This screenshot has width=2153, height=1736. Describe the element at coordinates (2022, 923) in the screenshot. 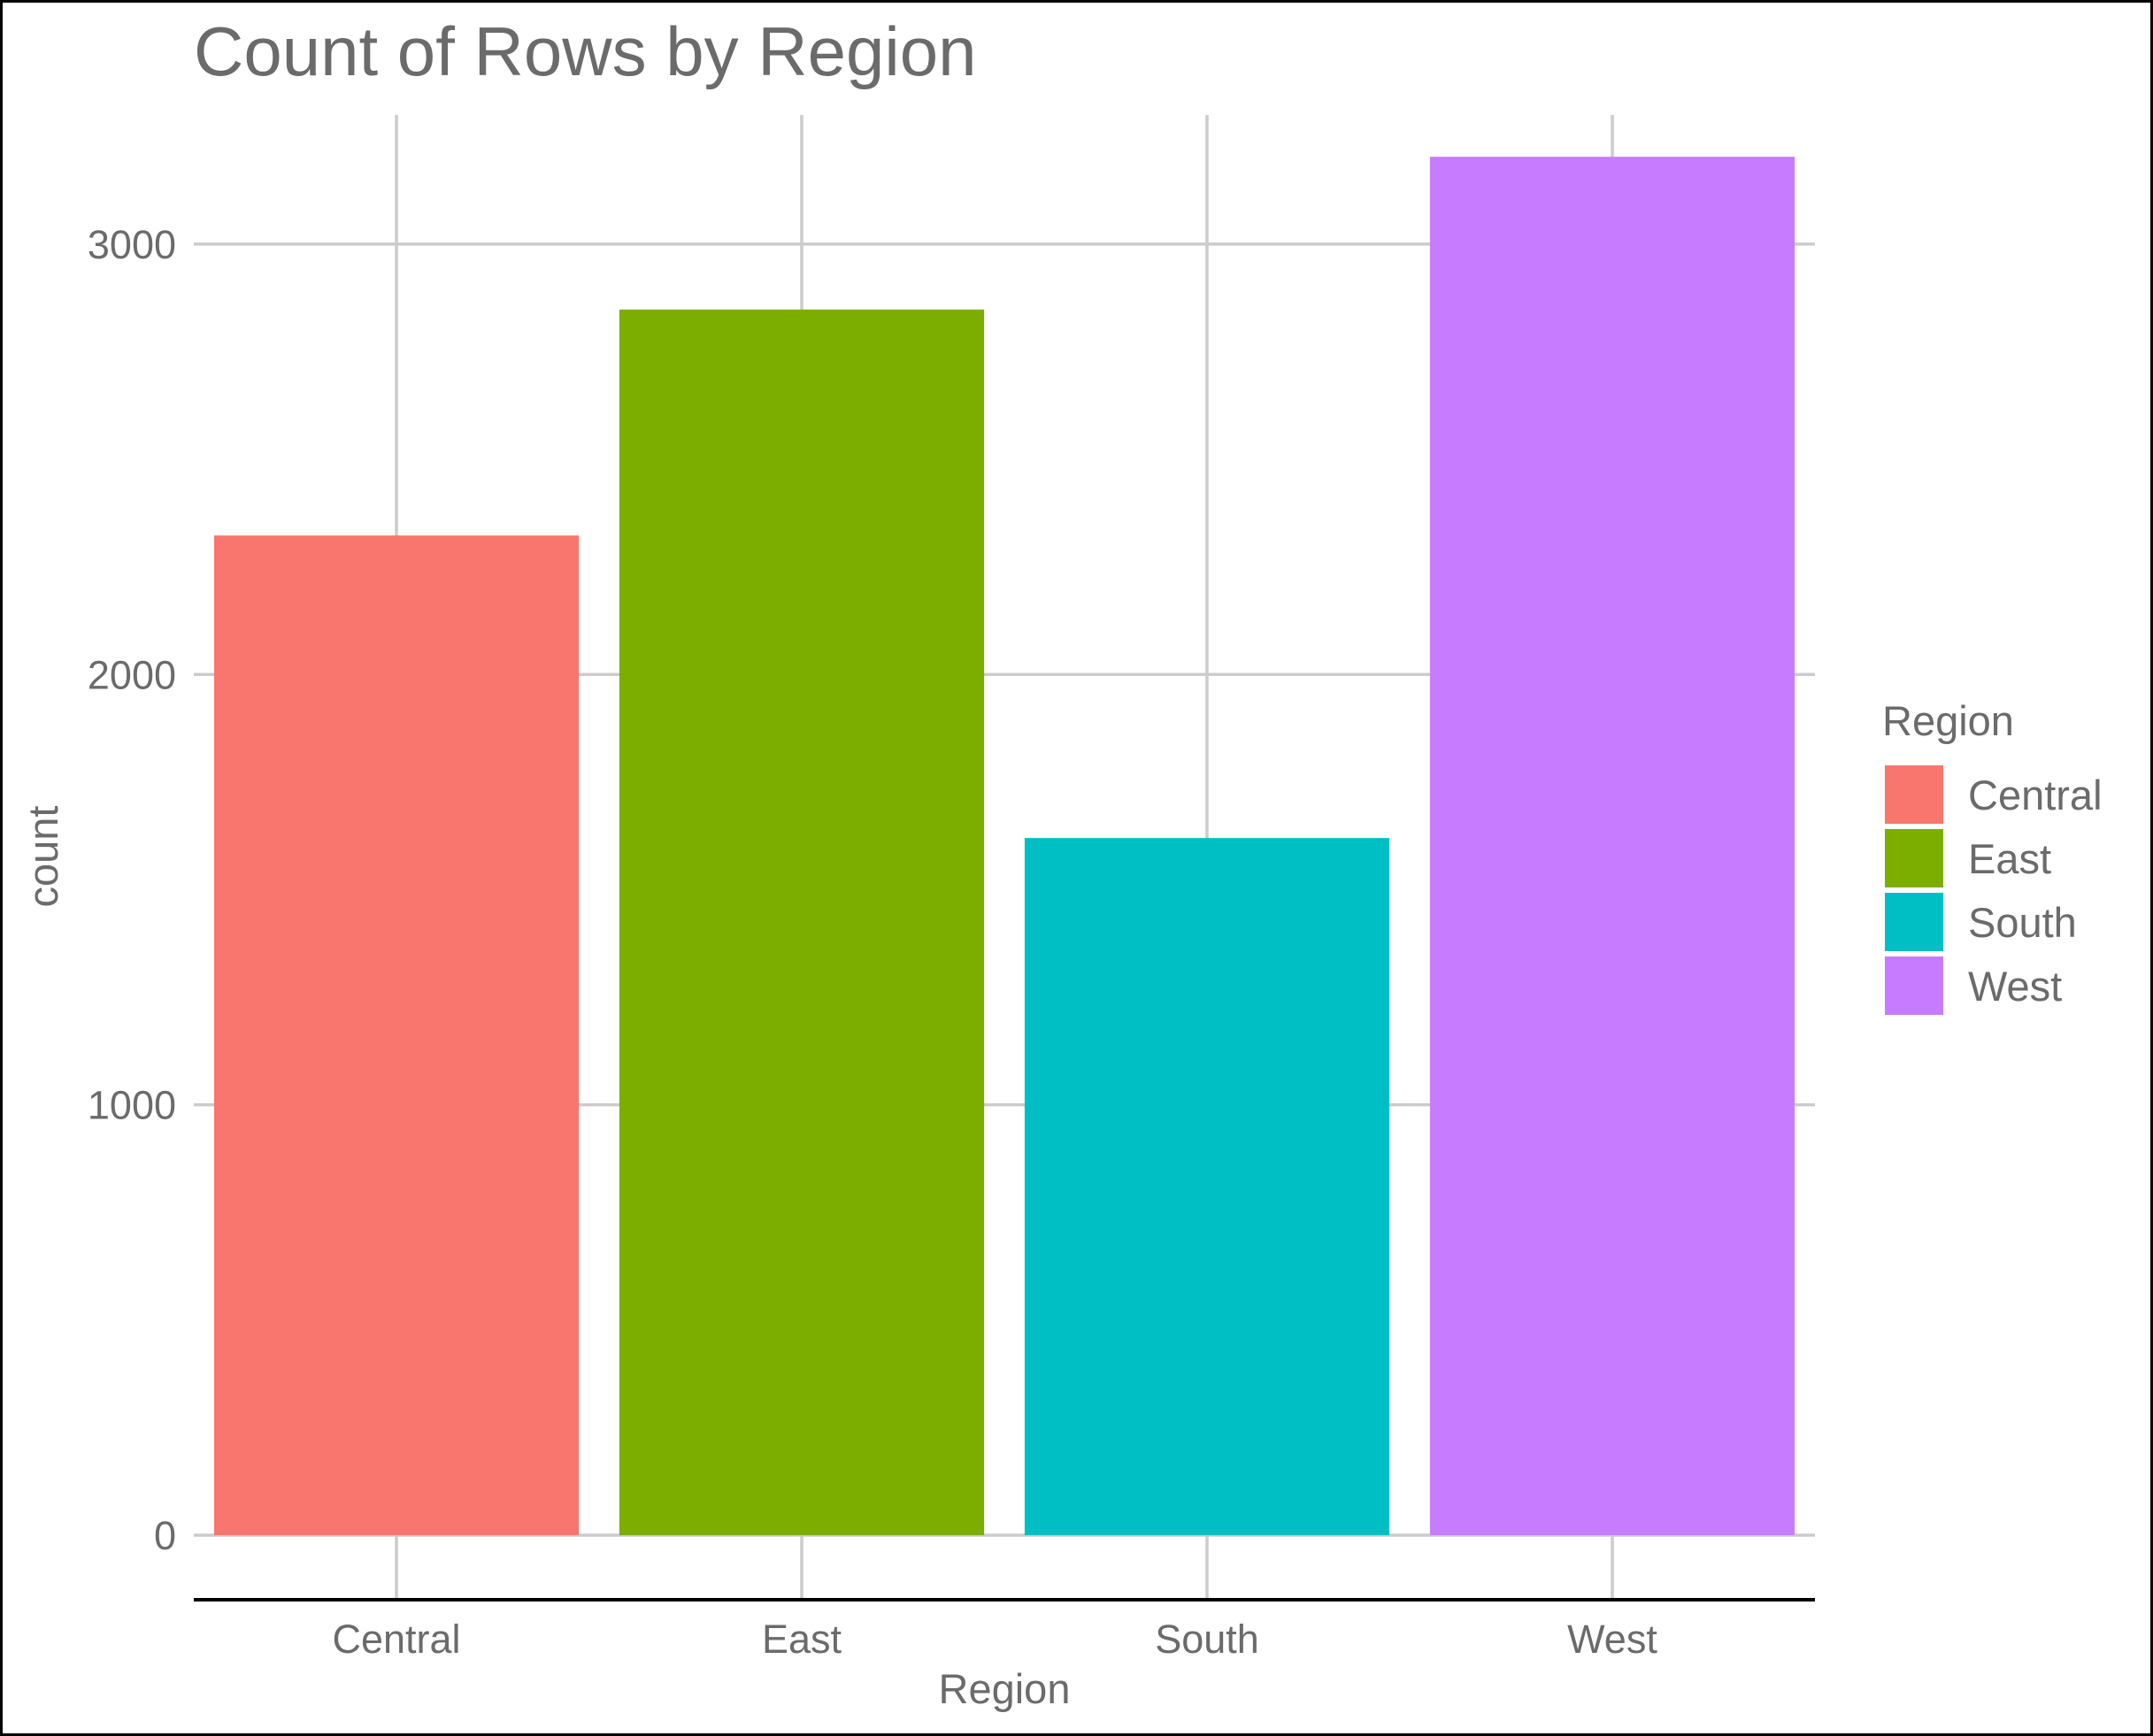

I see `legend-label-south: South` at that location.